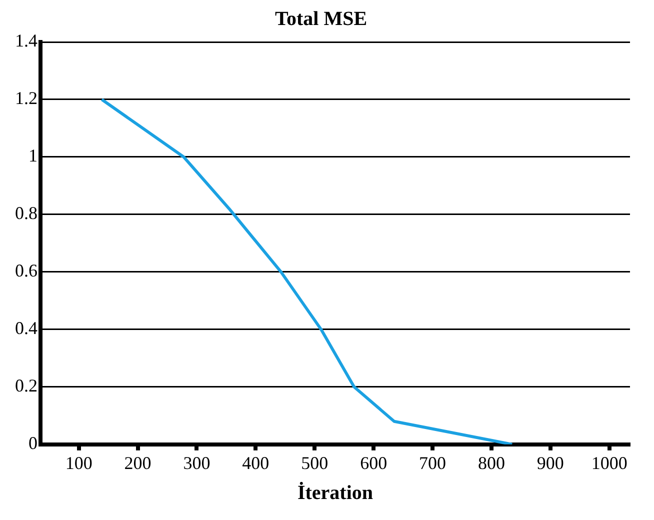  What do you see at coordinates (321, 19) in the screenshot?
I see `chart-title: Total MSE` at bounding box center [321, 19].